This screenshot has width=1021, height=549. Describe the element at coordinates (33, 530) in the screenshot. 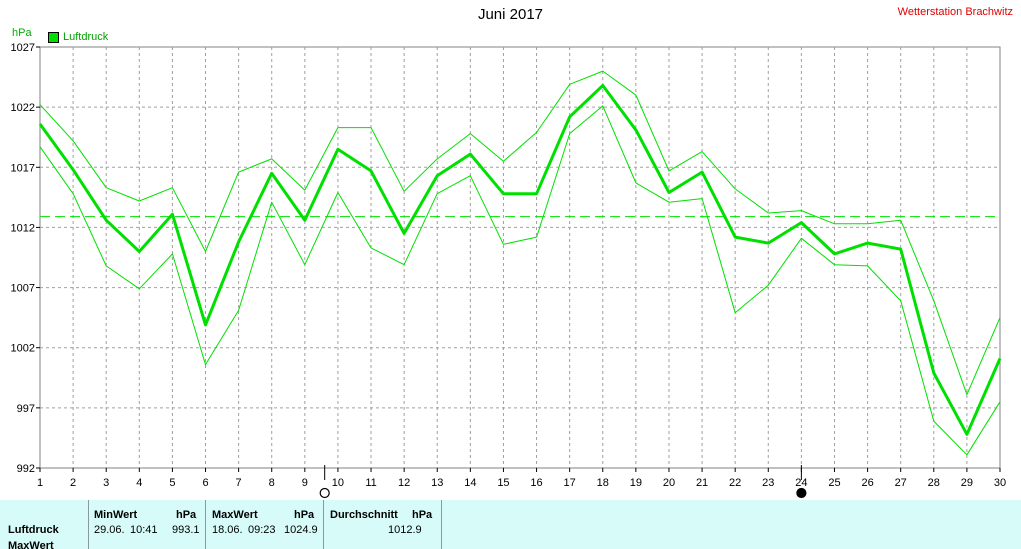

I see `stats-row-label: Luftdruck` at that location.